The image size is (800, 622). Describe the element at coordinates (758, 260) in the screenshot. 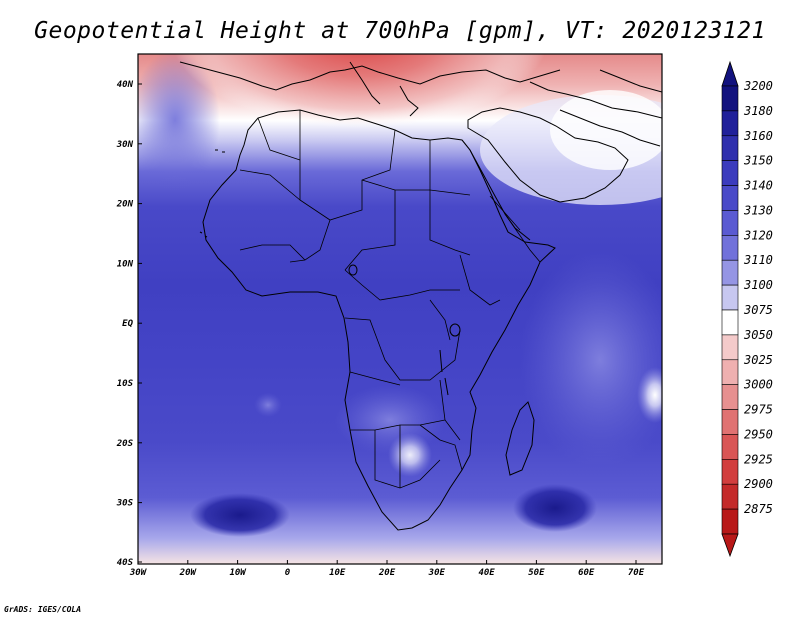

I see `colorbar-level-label: 3110` at that location.